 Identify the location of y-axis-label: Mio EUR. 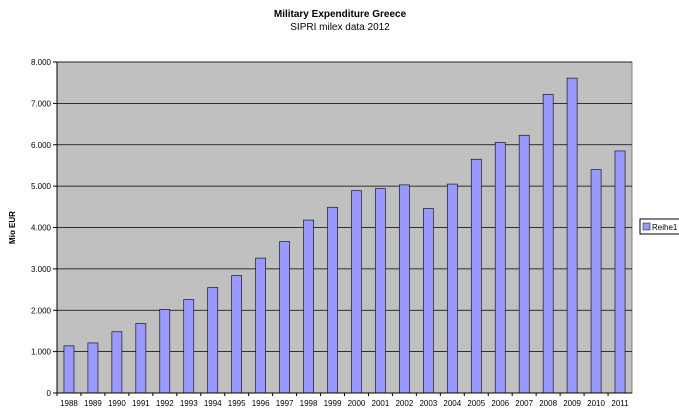
(12, 227).